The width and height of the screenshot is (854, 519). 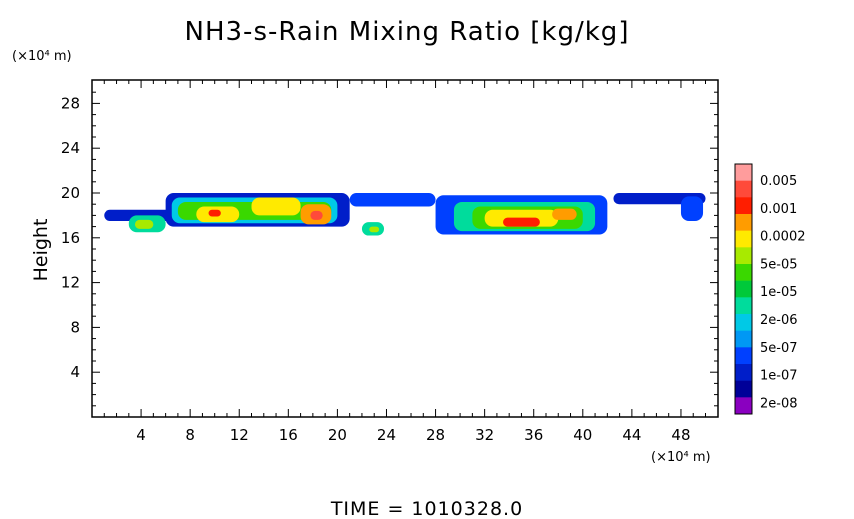 What do you see at coordinates (141, 435) in the screenshot?
I see `x-tick-label: 4` at bounding box center [141, 435].